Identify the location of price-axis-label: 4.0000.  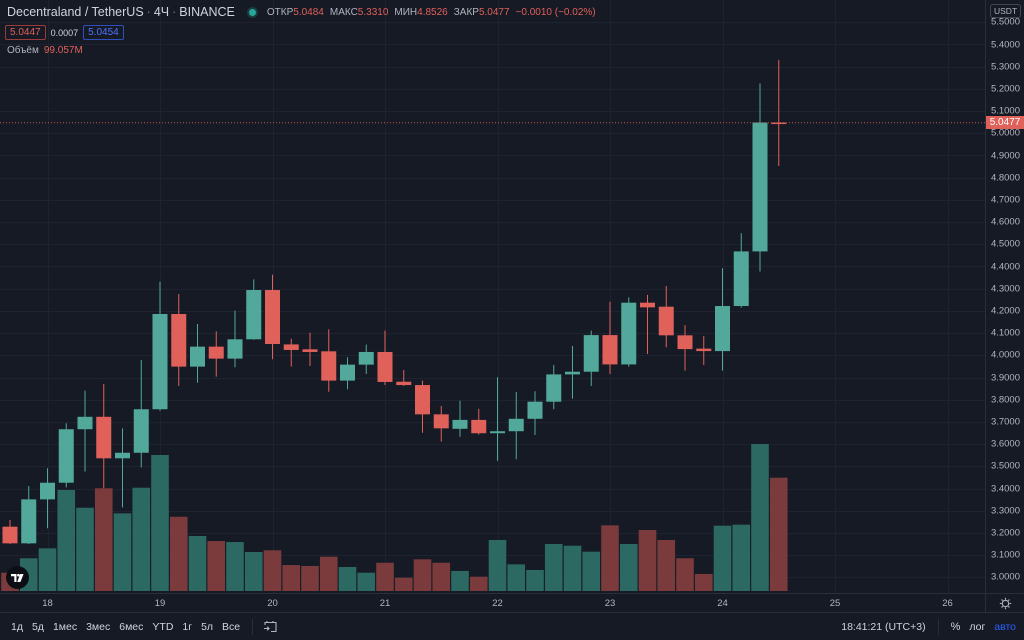
(1005, 355).